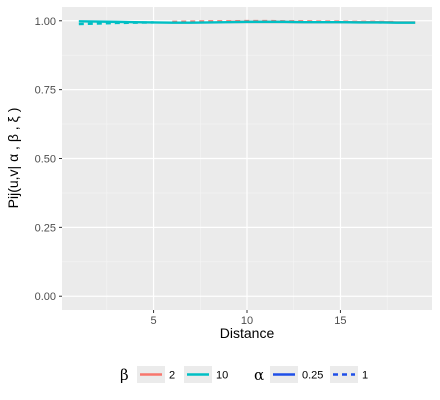 This screenshot has width=440, height=400. What do you see at coordinates (247, 321) in the screenshot?
I see `x-tick-label: 10` at bounding box center [247, 321].